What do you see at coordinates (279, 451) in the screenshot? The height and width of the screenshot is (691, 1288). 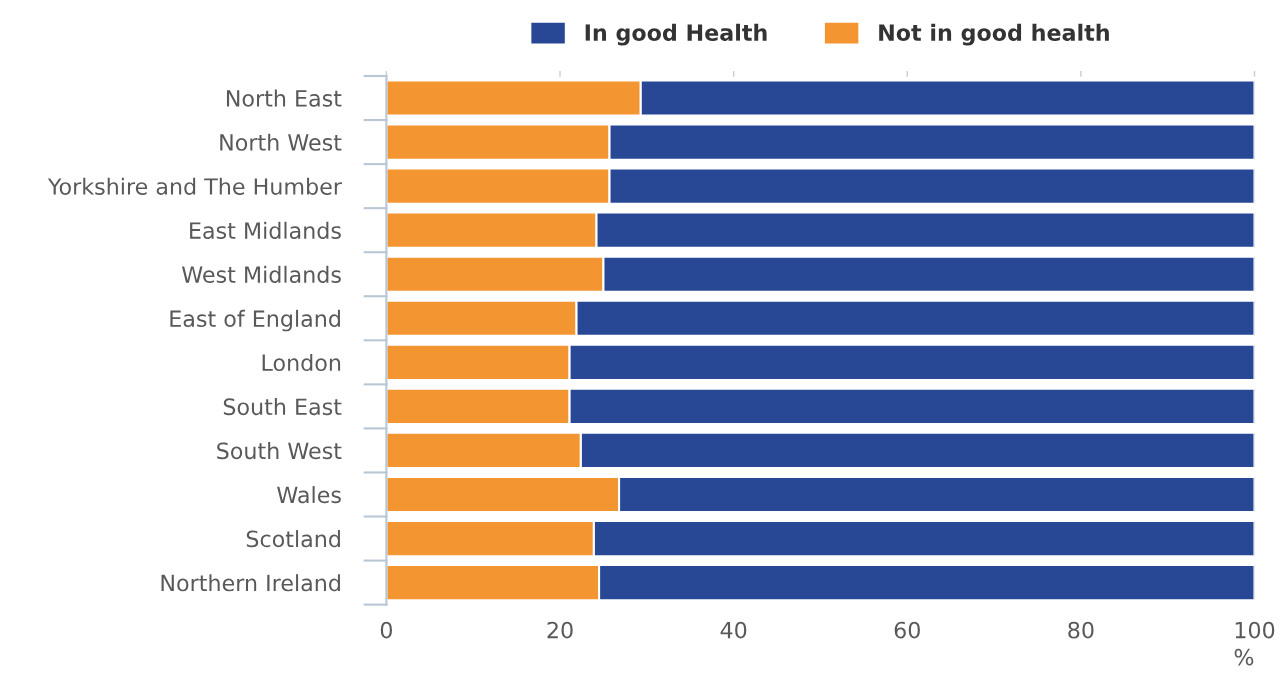 I see `y-tick-label: South West` at bounding box center [279, 451].